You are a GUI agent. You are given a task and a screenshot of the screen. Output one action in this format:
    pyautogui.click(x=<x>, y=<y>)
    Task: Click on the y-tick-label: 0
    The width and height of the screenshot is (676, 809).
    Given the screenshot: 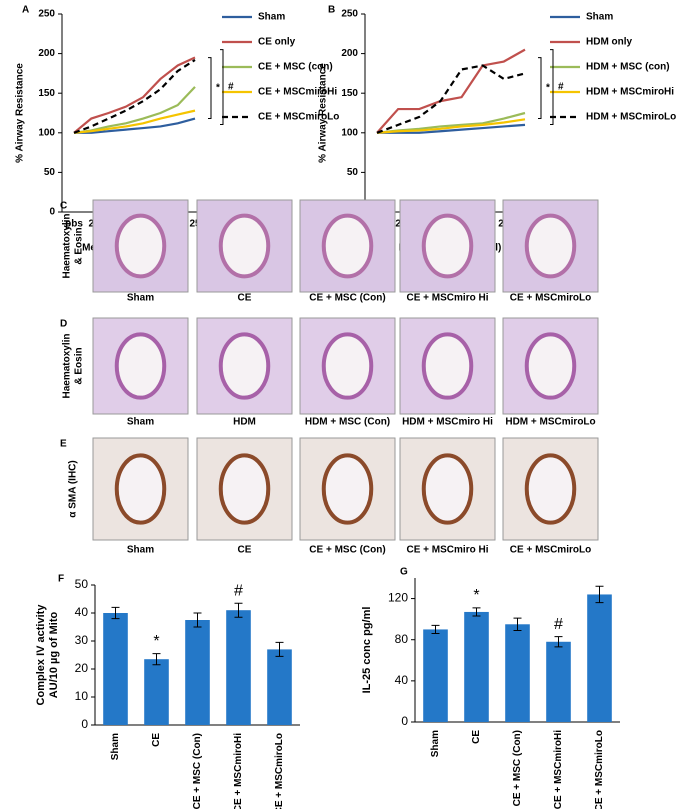 What is the action you would take?
    pyautogui.click(x=52, y=212)
    